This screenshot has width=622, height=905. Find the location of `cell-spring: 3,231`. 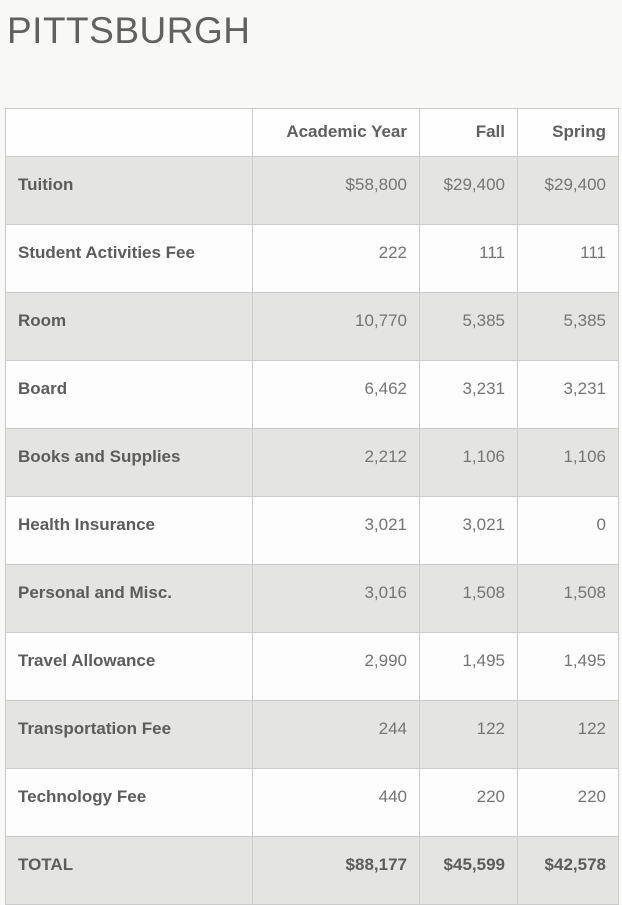

cell-spring: 3,231 is located at coordinates (568, 394).